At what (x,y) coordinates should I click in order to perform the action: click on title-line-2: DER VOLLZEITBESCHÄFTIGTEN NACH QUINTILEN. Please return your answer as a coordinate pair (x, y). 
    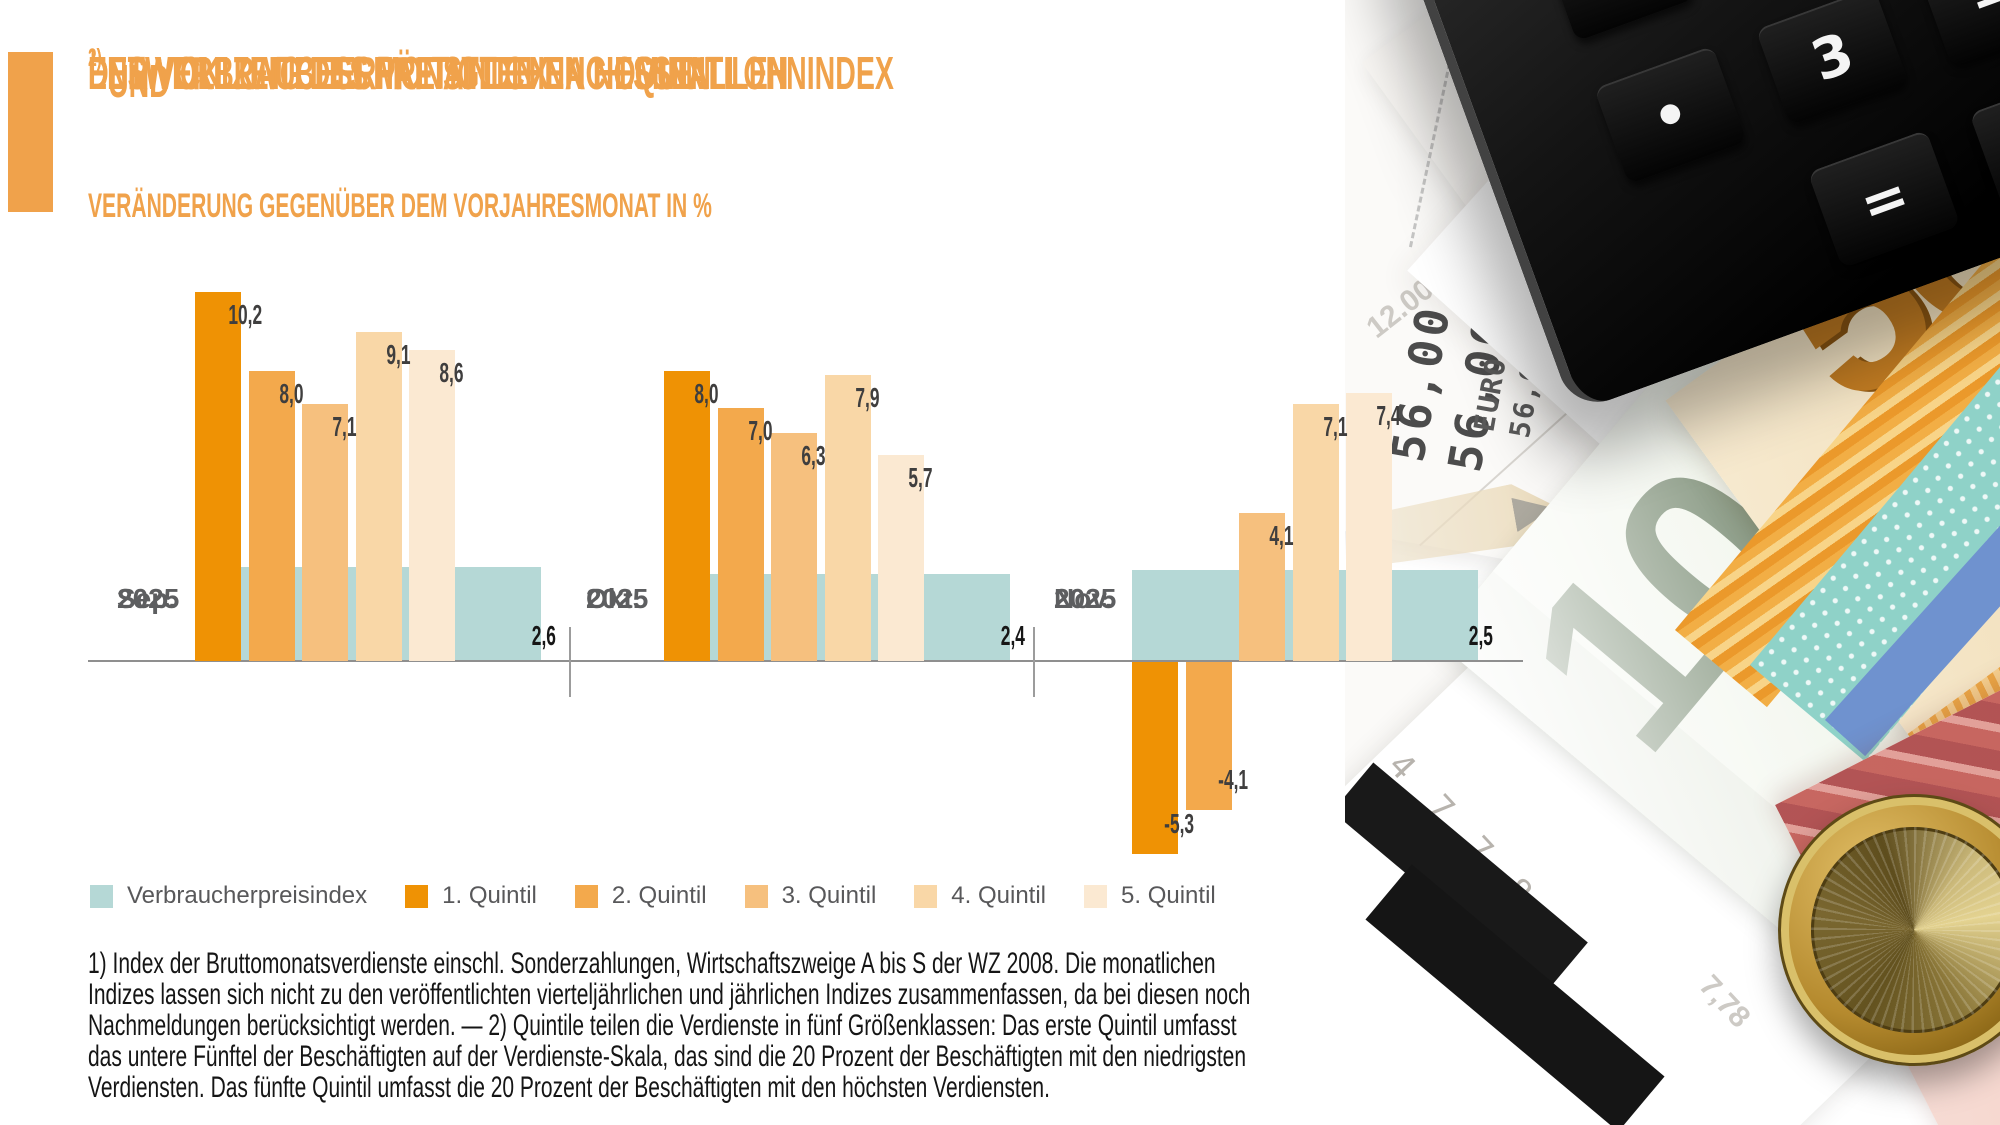
    Looking at the image, I should click on (438, 73).